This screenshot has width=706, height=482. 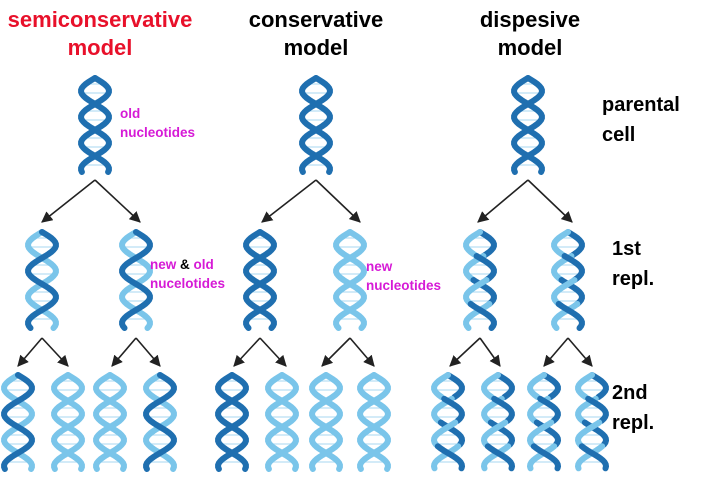 I want to click on first-helix-semi-right, so click(x=136, y=280).